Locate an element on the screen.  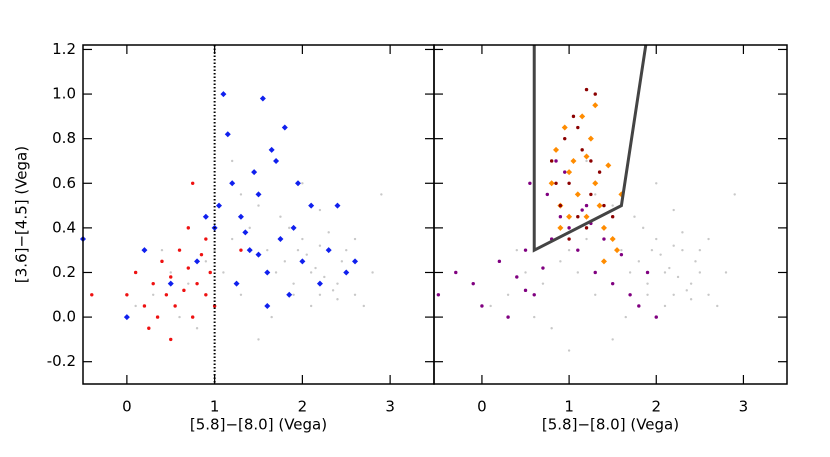
y-tick-label: 0.0 is located at coordinates (64, 317).